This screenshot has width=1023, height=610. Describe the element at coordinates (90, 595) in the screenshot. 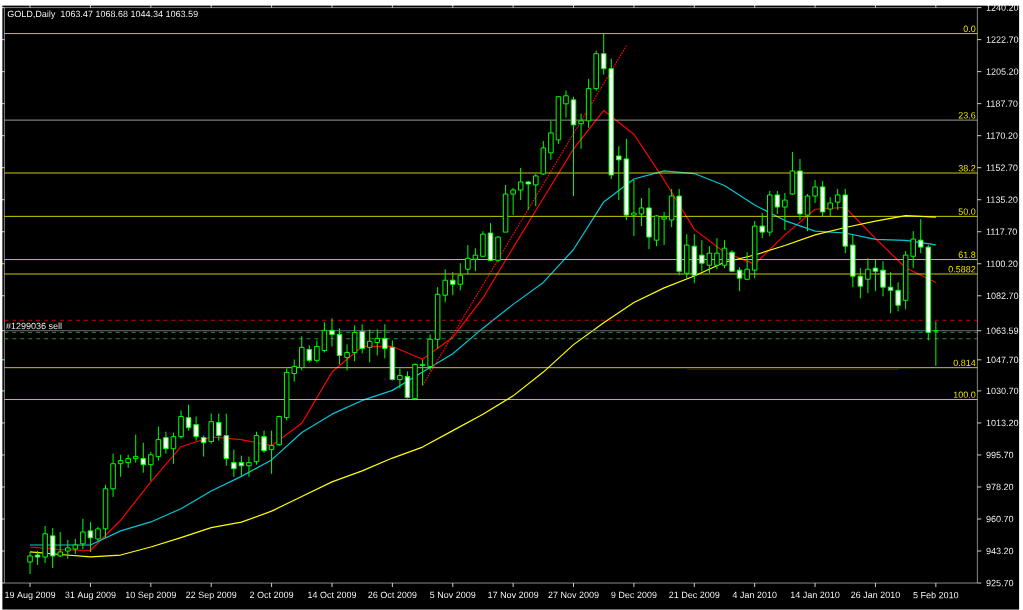

I see `x-tick-label: 31 Aug 2009` at that location.